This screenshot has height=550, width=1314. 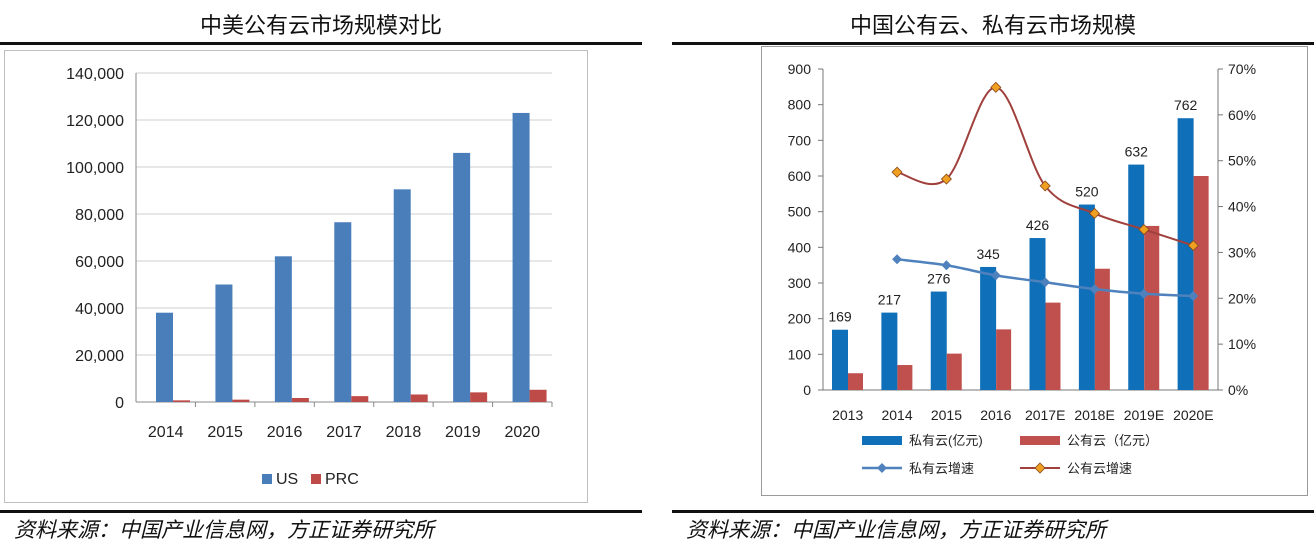 I want to click on y-tick-label: 140,000, so click(x=95, y=74).